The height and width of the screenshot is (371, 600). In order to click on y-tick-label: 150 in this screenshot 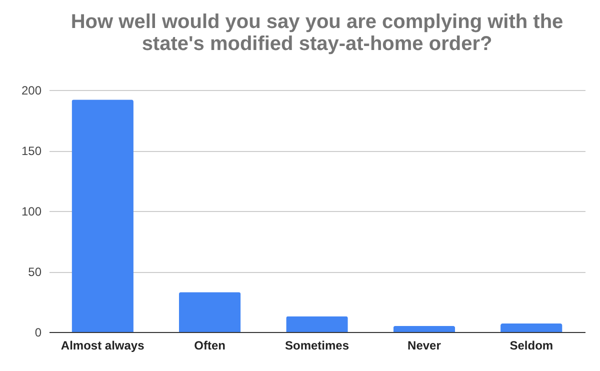, I will do `click(31, 151)`.